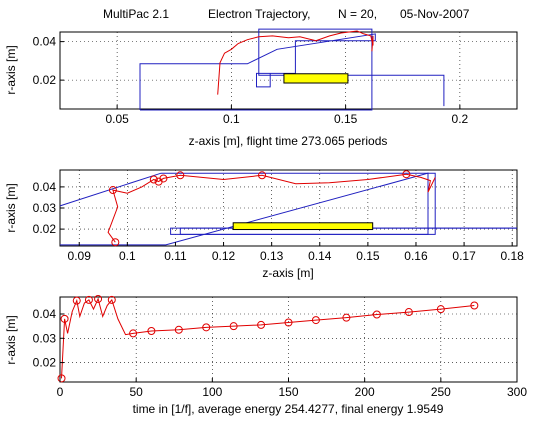  I want to click on panel-middle-ylabel: r-axis [m], so click(11, 207).